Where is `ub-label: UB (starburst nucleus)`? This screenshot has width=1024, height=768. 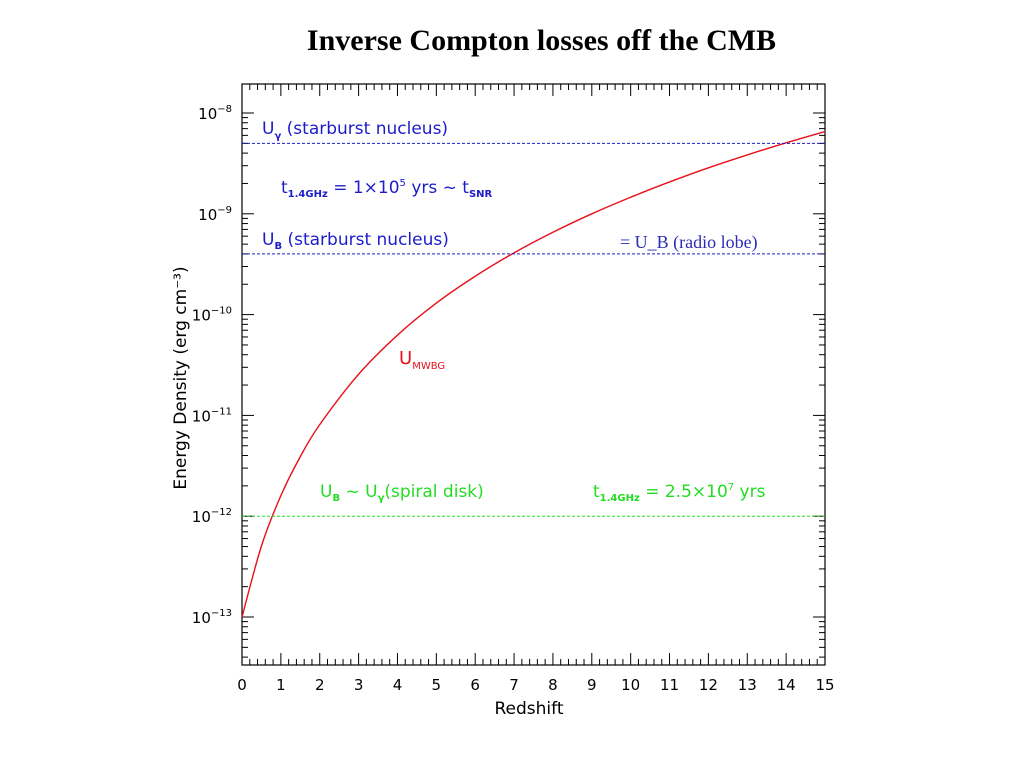
ub-label: UB (starburst nucleus) is located at coordinates (355, 241).